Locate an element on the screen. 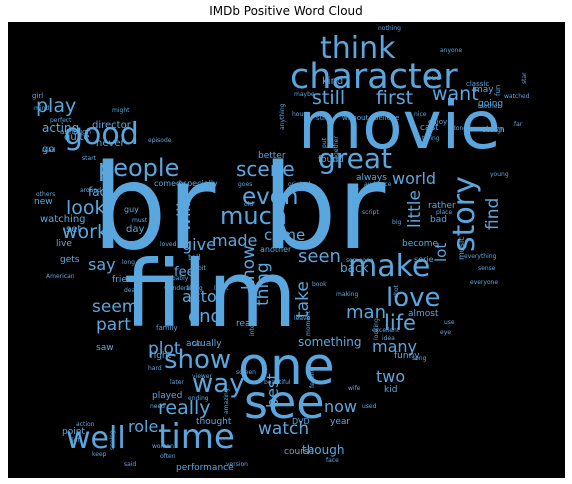  chart-title: IMDb Positive Word Cloud is located at coordinates (286, 11).